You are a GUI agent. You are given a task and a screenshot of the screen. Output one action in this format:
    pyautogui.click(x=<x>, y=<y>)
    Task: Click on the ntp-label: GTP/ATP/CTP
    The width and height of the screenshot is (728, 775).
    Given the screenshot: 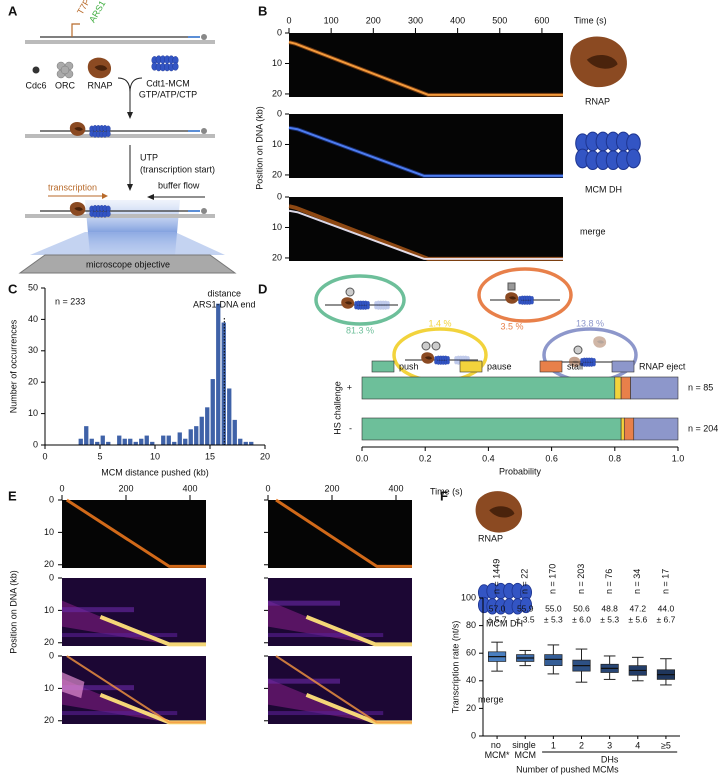 What is the action you would take?
    pyautogui.click(x=168, y=94)
    